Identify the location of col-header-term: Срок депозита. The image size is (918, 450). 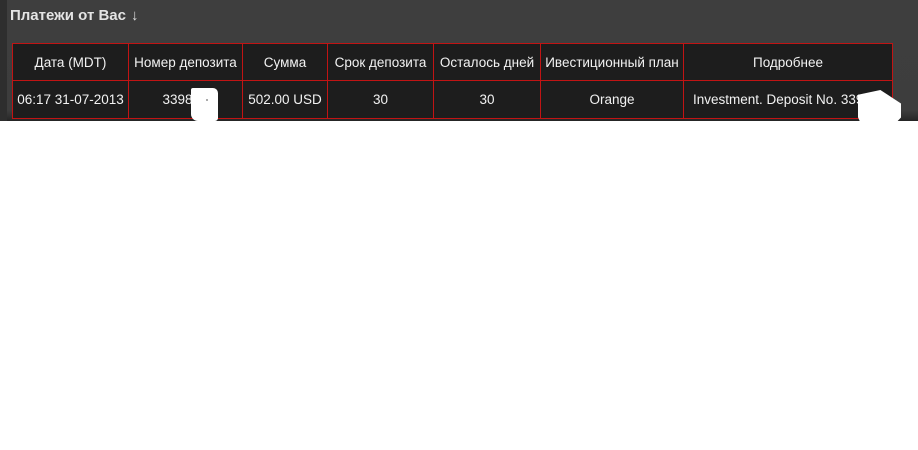
(380, 62).